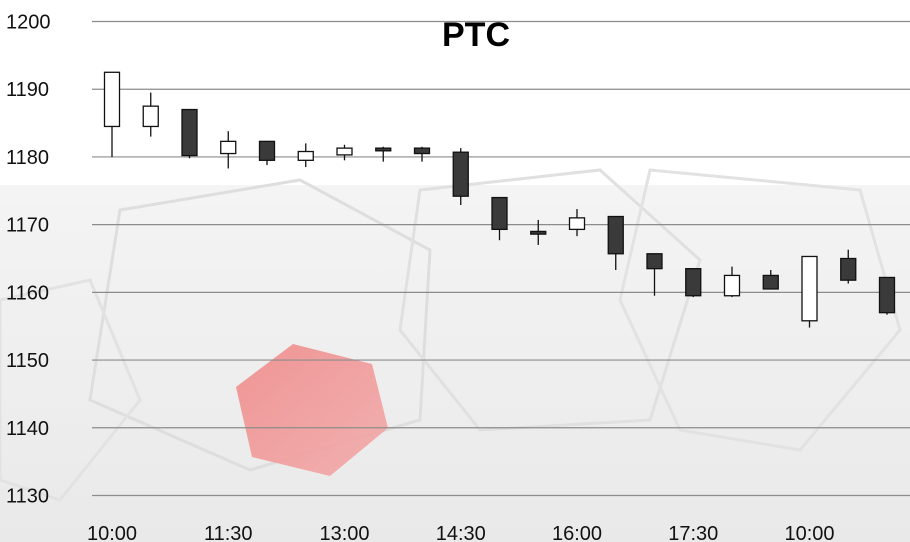  What do you see at coordinates (27, 429) in the screenshot?
I see `y-tick-label: 1140` at bounding box center [27, 429].